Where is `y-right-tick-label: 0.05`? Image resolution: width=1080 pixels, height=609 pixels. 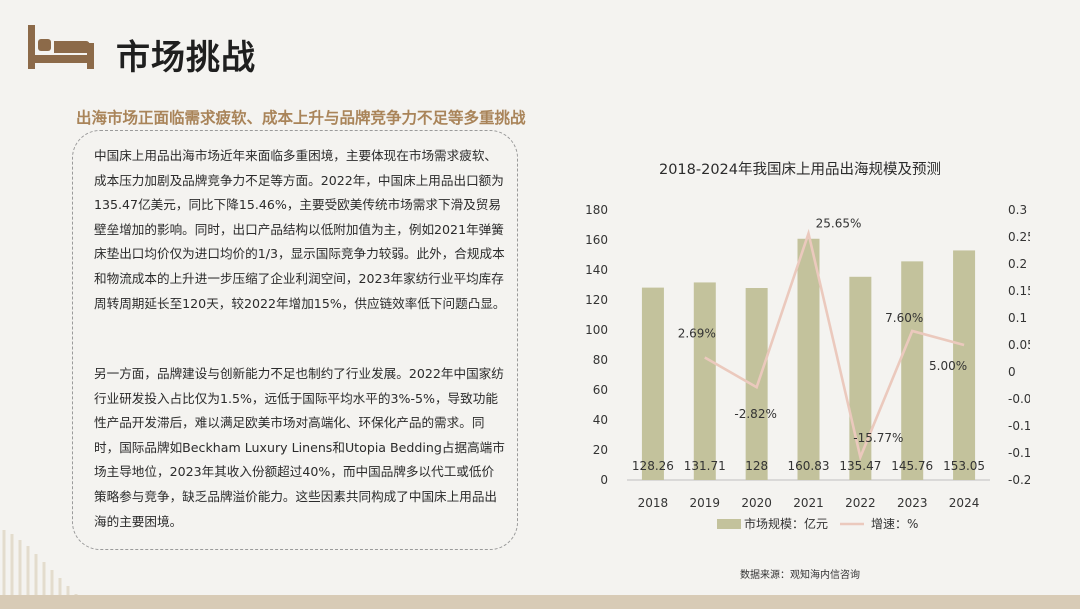 y-right-tick-label: 0.05 is located at coordinates (1019, 345).